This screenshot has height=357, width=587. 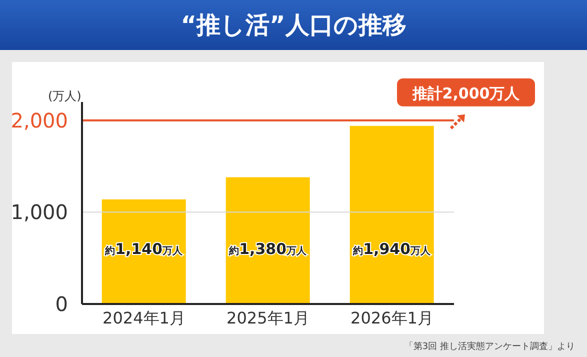 I want to click on y-tick-label: 2,000, so click(x=39, y=120).